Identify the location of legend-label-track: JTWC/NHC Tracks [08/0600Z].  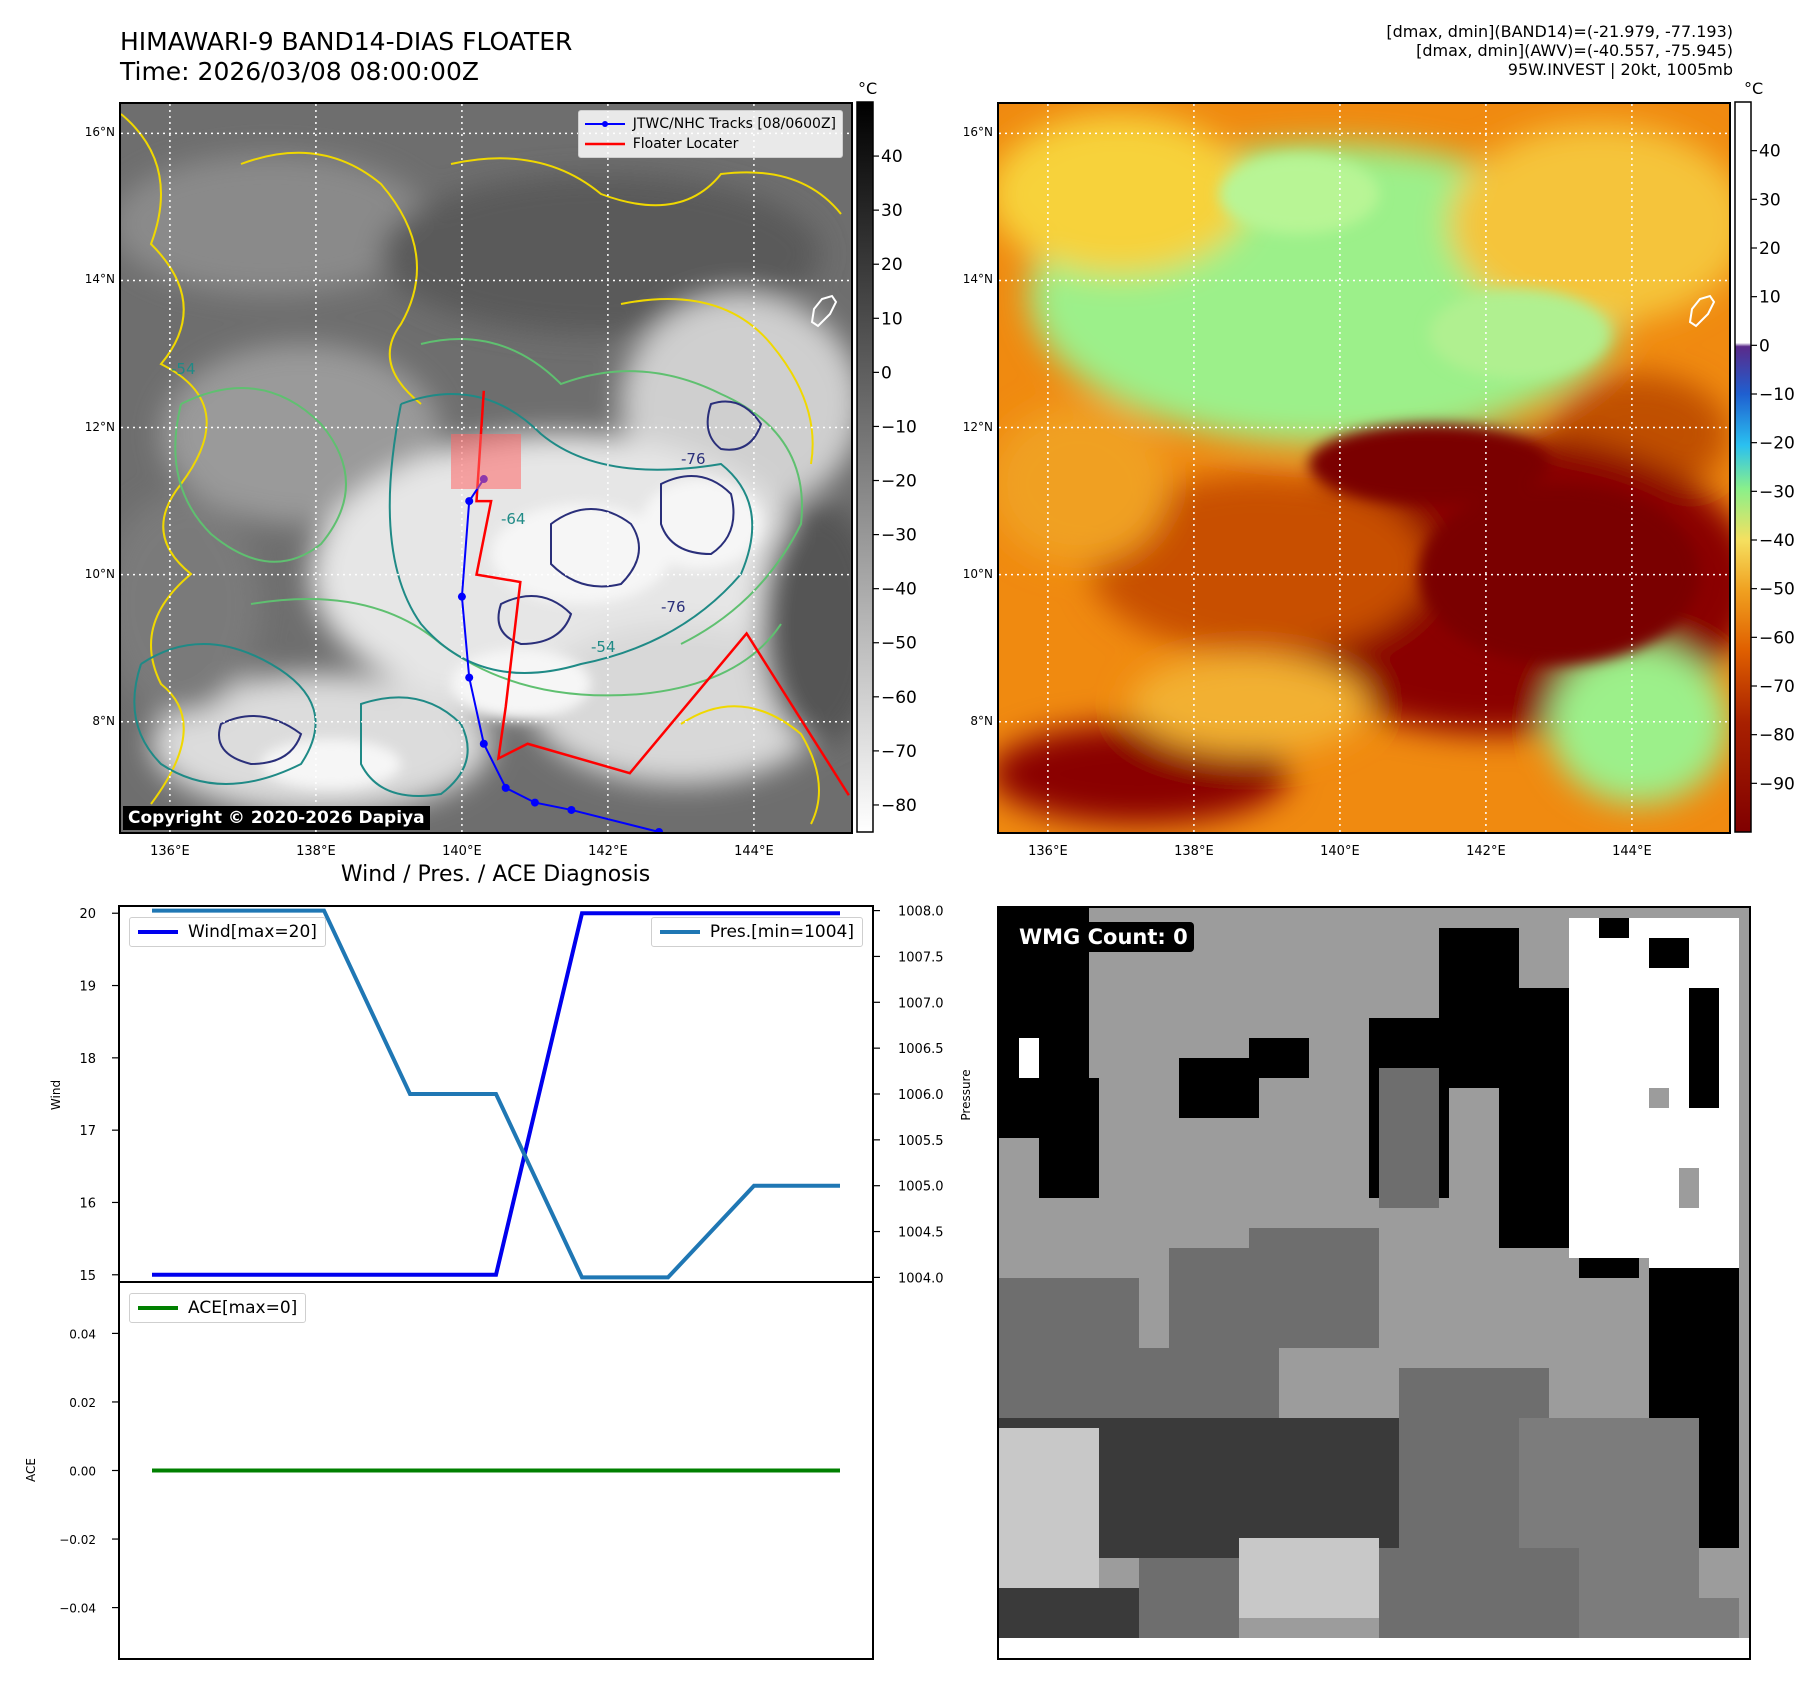
(734, 124).